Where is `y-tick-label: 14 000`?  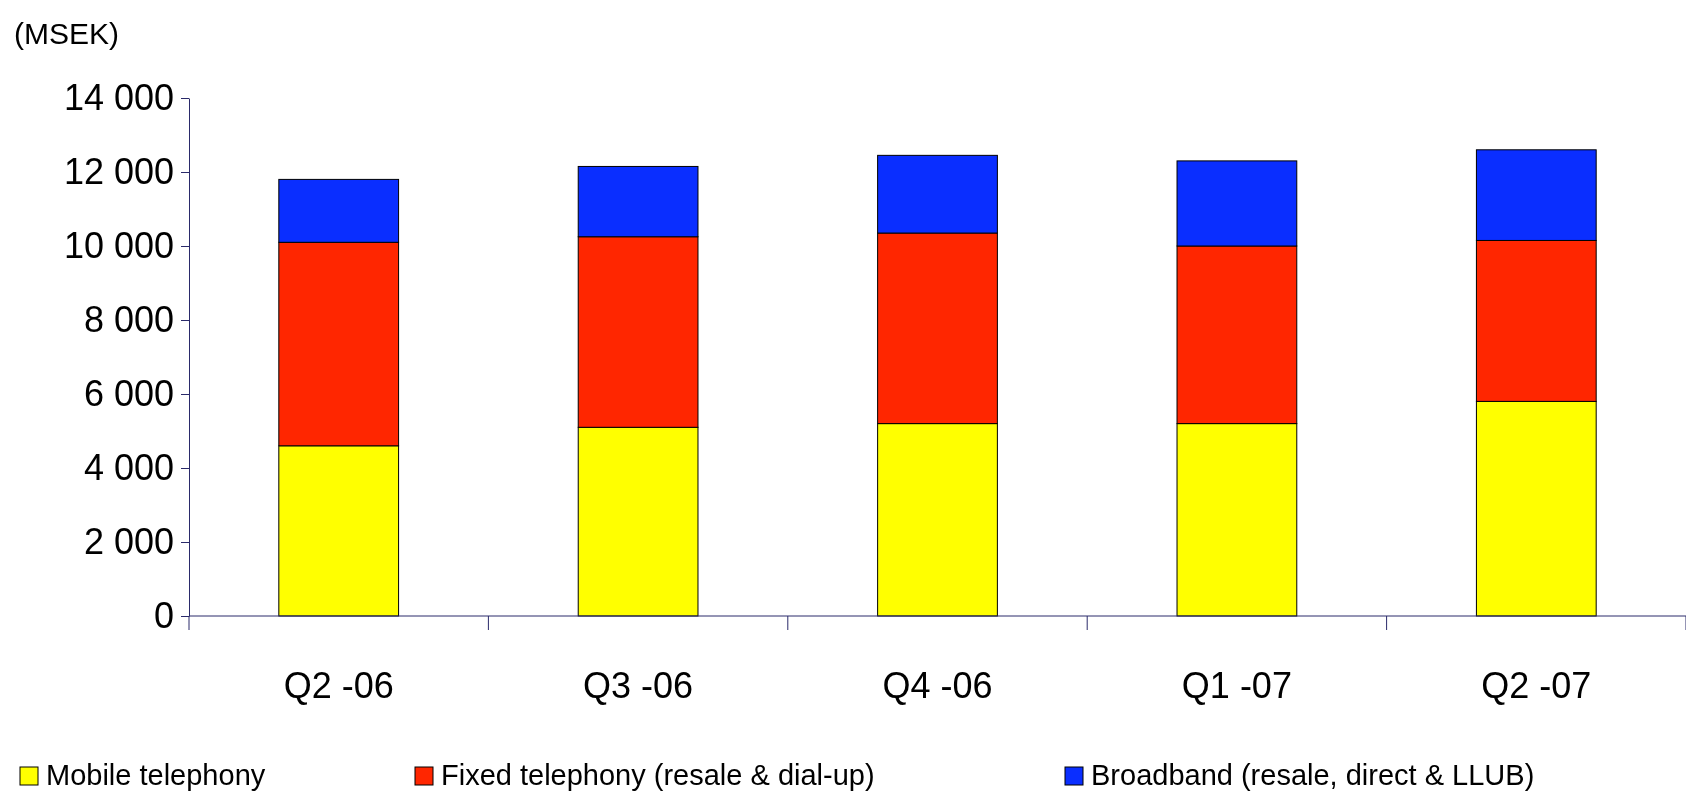 y-tick-label: 14 000 is located at coordinates (118, 98).